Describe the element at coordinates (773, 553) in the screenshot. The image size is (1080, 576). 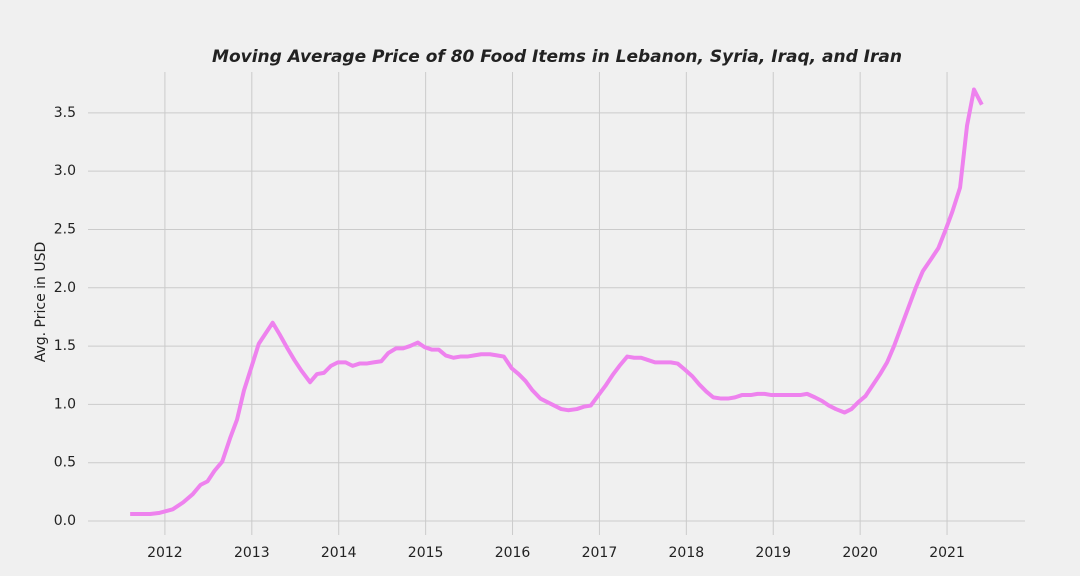
I see `x-tick-label: 2019` at that location.